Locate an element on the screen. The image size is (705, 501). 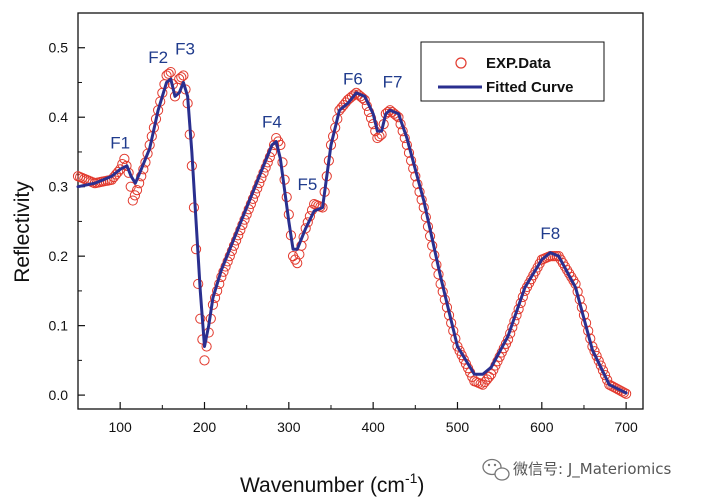
x-tick-label: 200 is located at coordinates (205, 427).